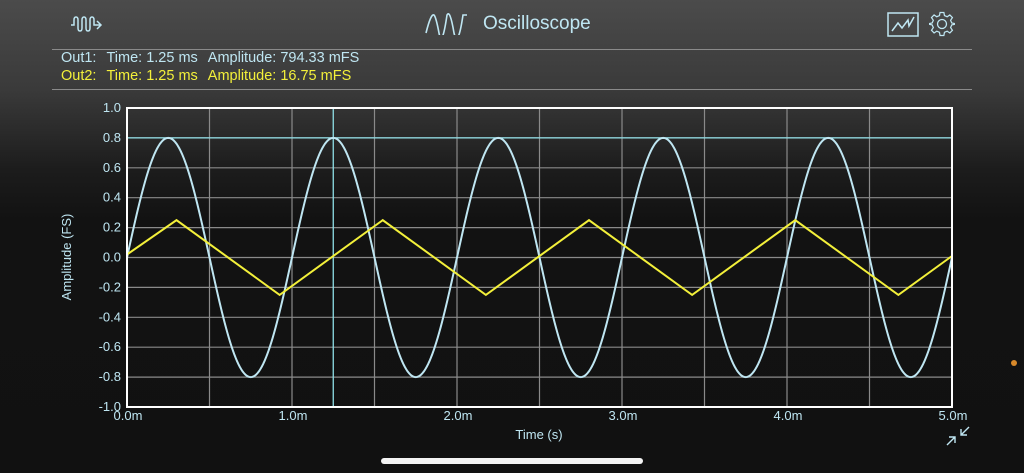 This screenshot has width=1024, height=473. What do you see at coordinates (87, 24) in the screenshot?
I see `waveform-arrow-icon` at bounding box center [87, 24].